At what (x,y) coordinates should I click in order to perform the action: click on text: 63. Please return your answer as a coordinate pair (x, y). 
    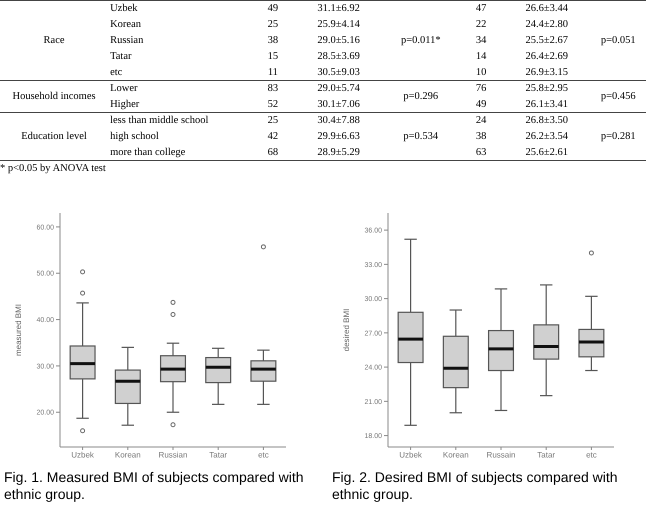
    Looking at the image, I should click on (481, 152).